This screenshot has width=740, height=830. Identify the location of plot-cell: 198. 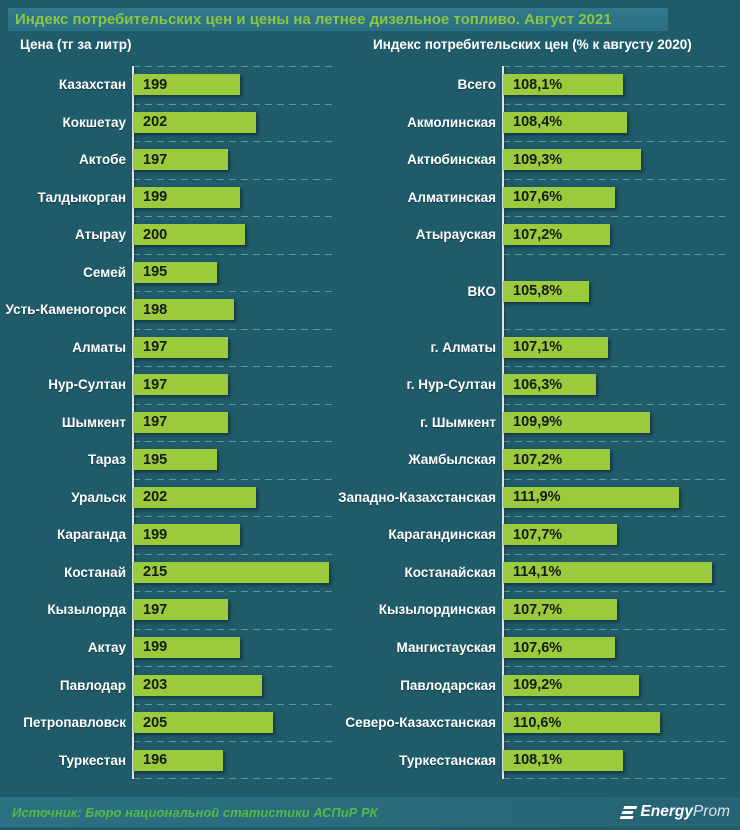
(234, 310).